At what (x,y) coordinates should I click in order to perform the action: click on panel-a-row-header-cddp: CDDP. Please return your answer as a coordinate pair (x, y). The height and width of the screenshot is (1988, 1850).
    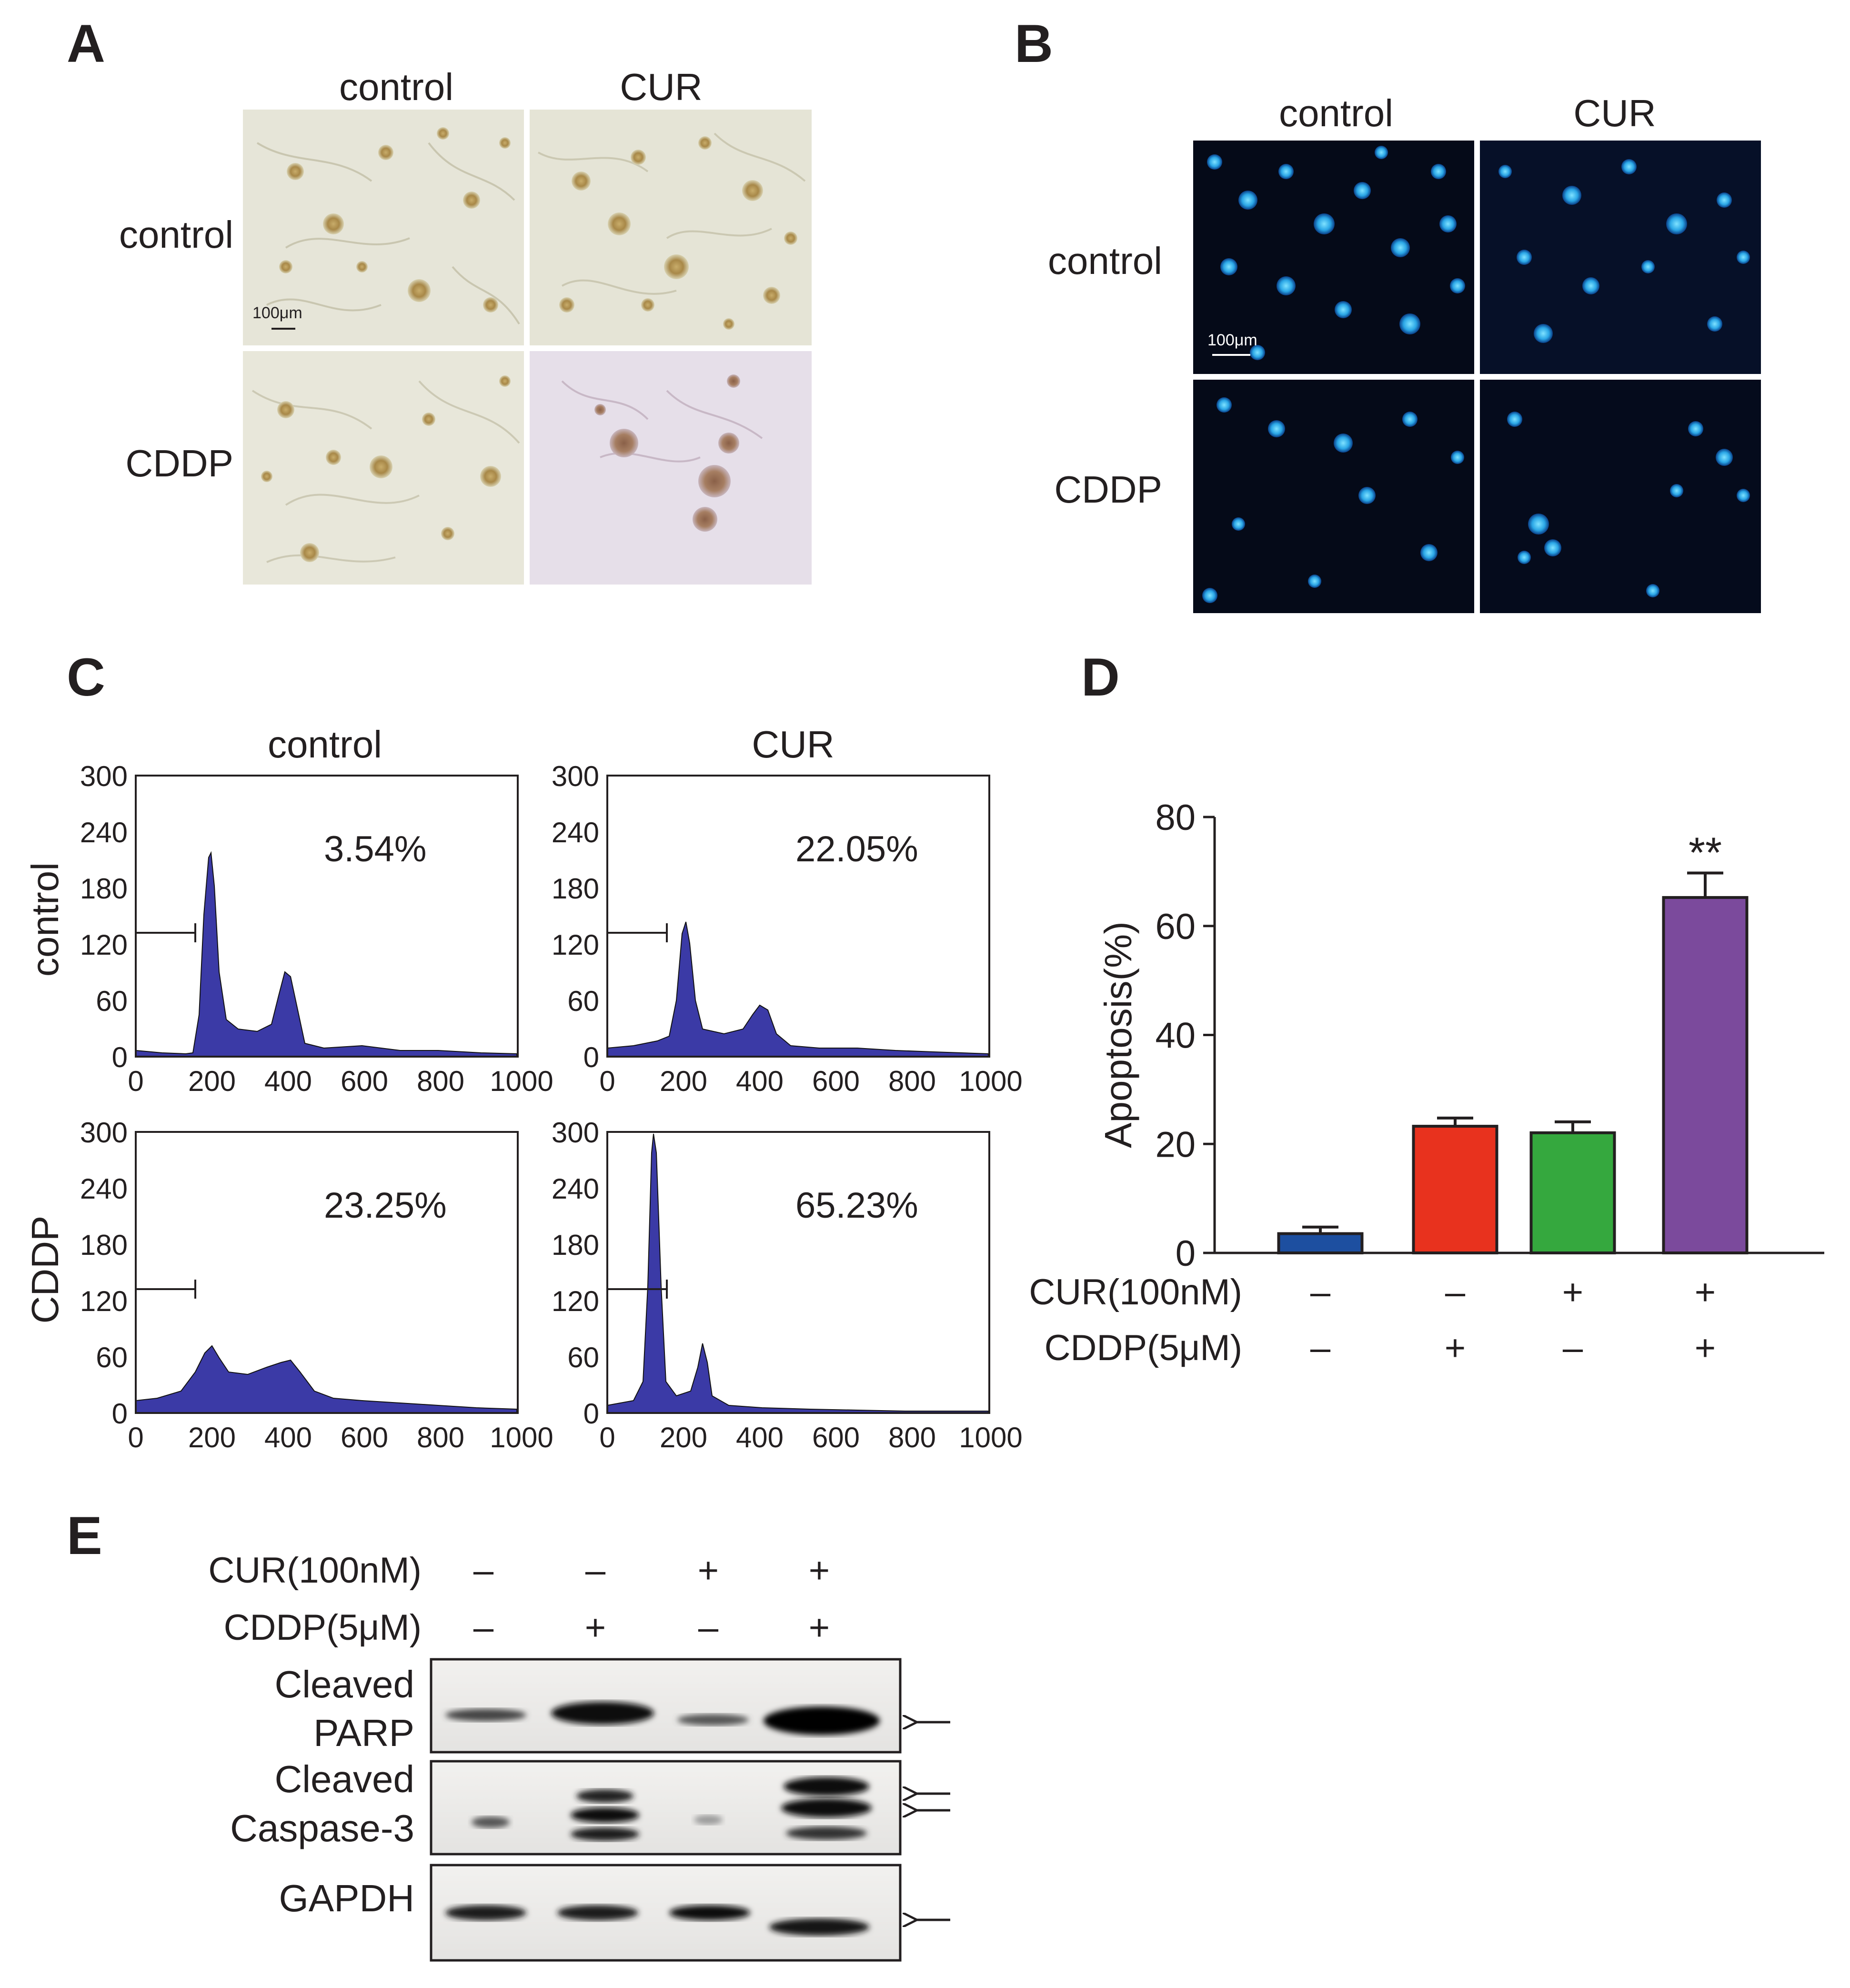
    Looking at the image, I should click on (179, 463).